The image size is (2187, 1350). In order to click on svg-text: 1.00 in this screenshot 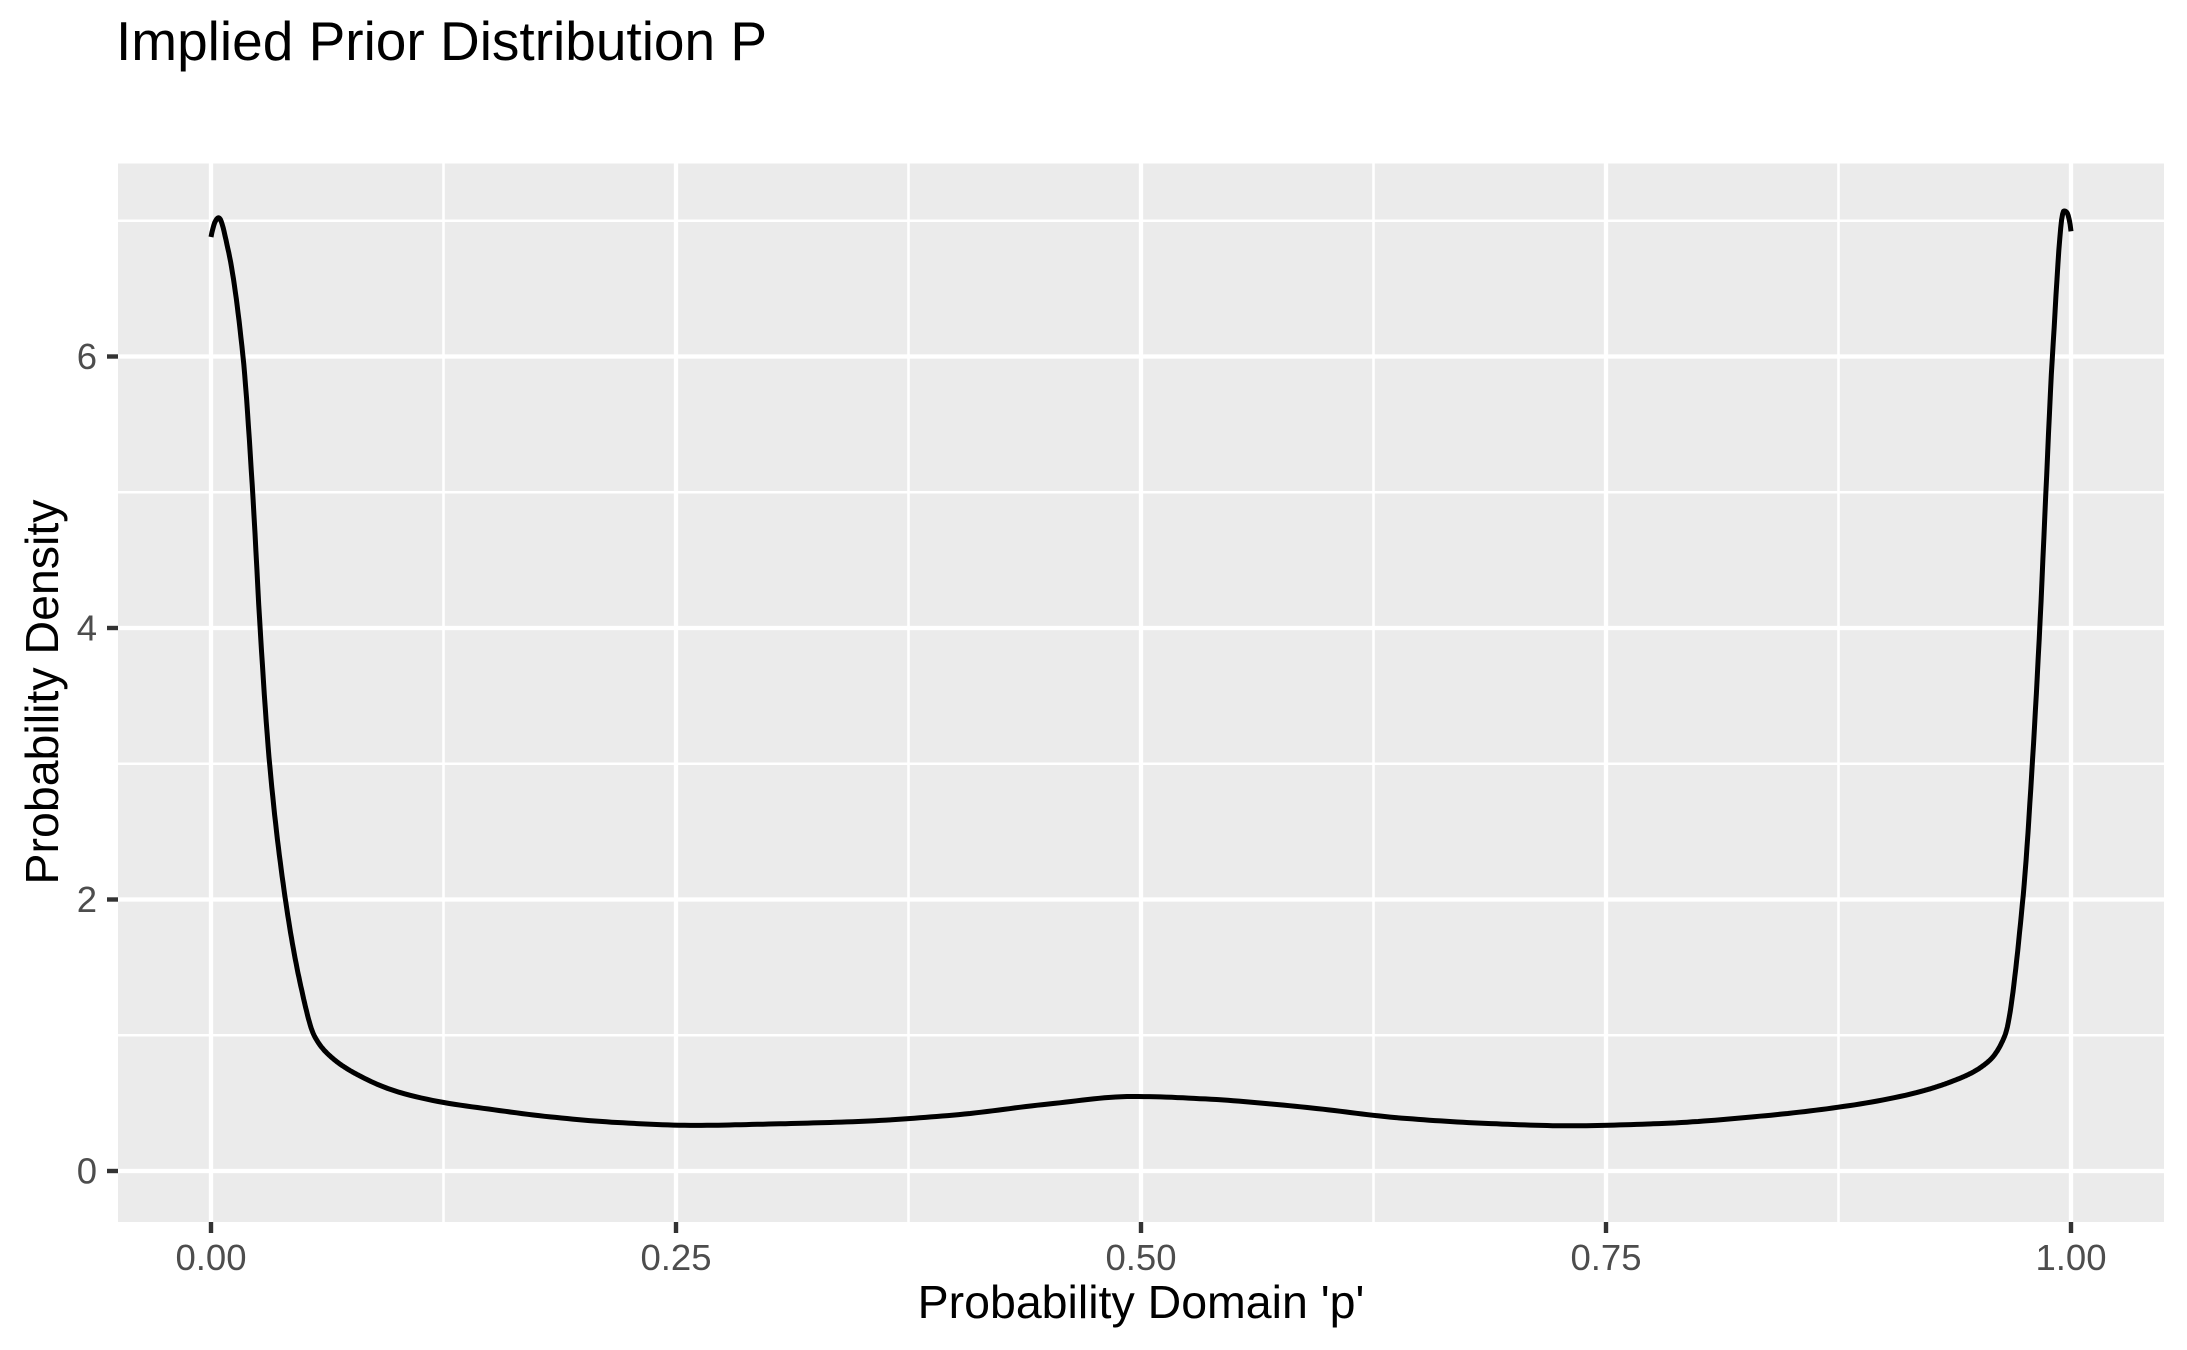, I will do `click(2070, 1257)`.